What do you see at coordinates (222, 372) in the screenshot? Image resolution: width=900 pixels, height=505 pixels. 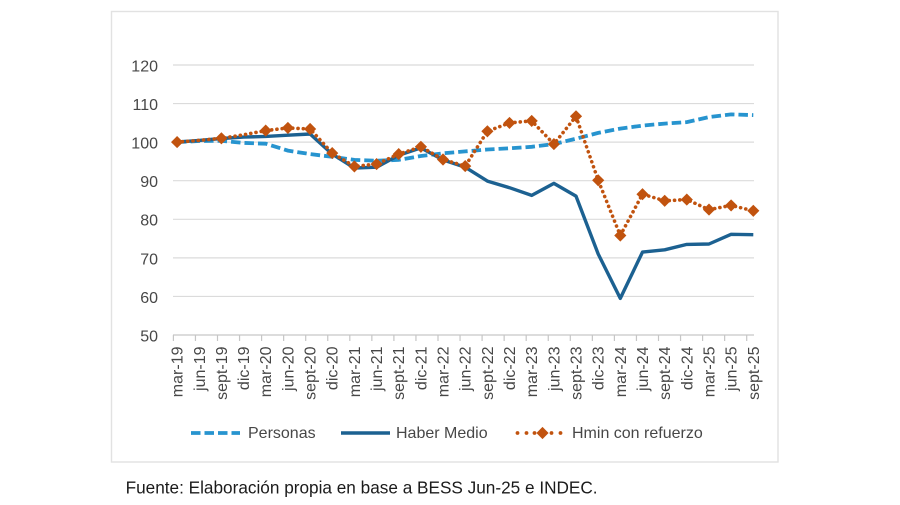 I see `svg-text: sept-19` at bounding box center [222, 372].